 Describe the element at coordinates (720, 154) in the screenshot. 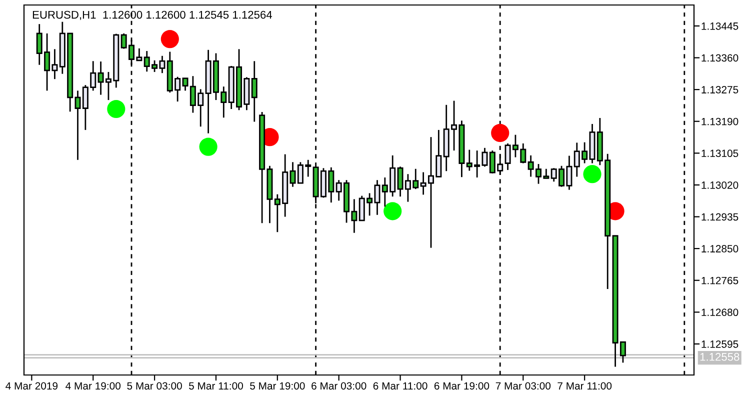

I see `y-tick-label: 1.13105` at that location.